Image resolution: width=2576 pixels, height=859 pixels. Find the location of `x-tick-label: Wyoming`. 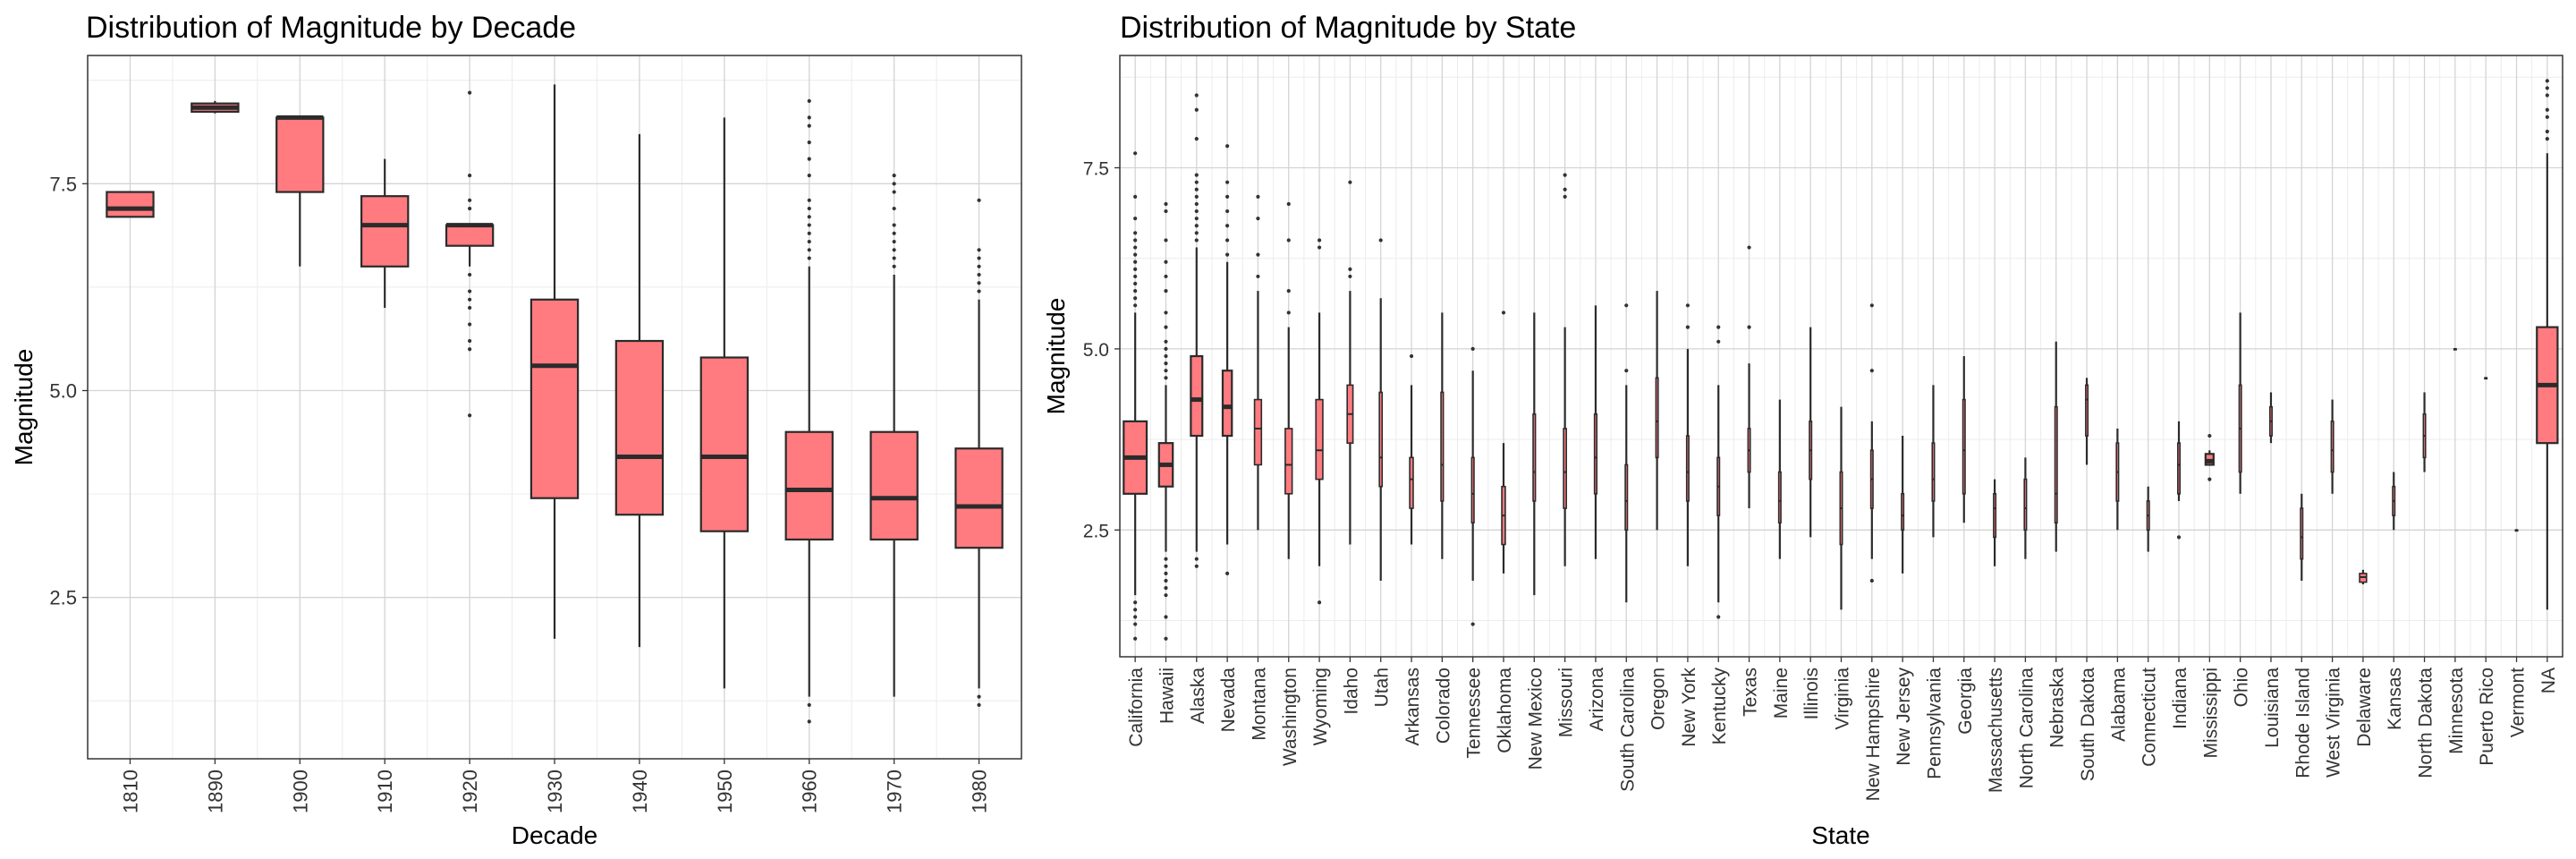

x-tick-label: Wyoming is located at coordinates (1320, 706).